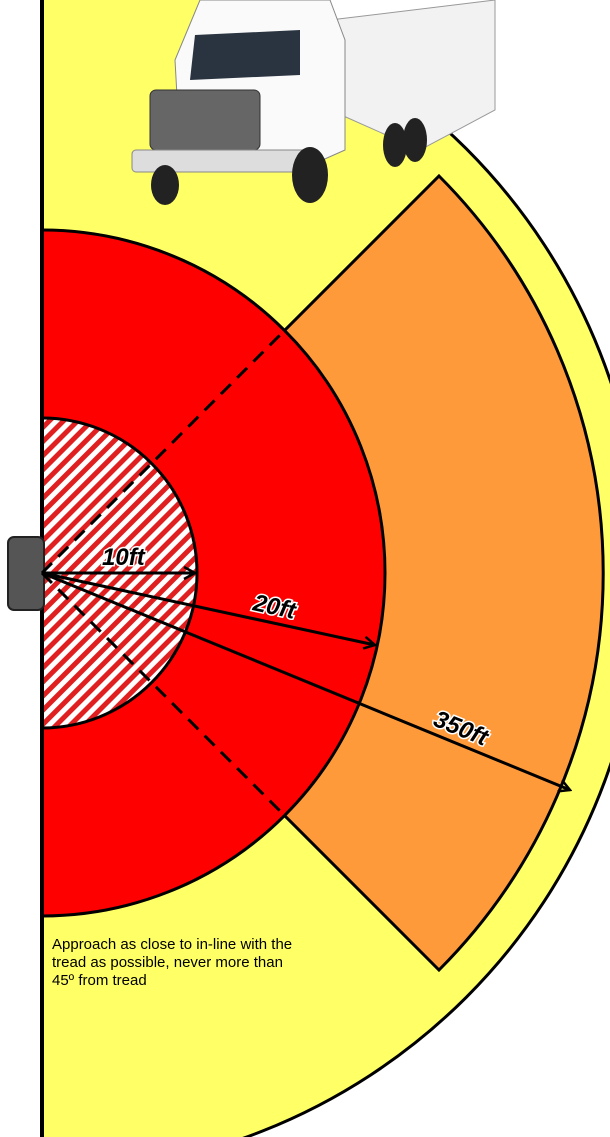 The width and height of the screenshot is (610, 1137). Describe the element at coordinates (124, 557) in the screenshot. I see `distance-label: 10ft` at that location.